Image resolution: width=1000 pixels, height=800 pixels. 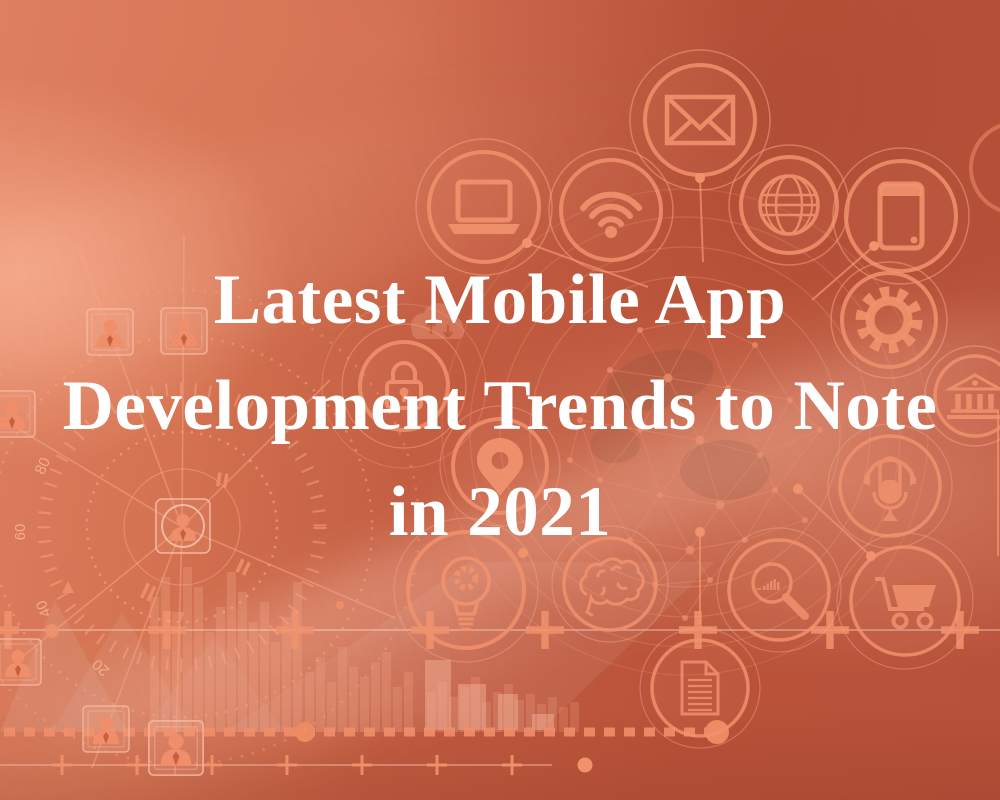 What do you see at coordinates (466, 590) in the screenshot?
I see `lightbulb-gear-icon` at bounding box center [466, 590].